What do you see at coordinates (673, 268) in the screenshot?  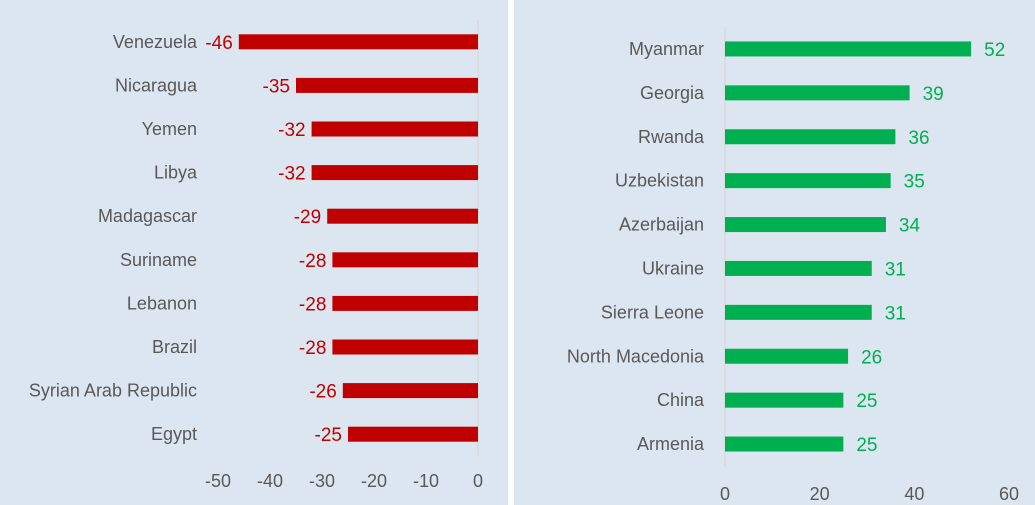 I see `category-label: Ukraine` at bounding box center [673, 268].